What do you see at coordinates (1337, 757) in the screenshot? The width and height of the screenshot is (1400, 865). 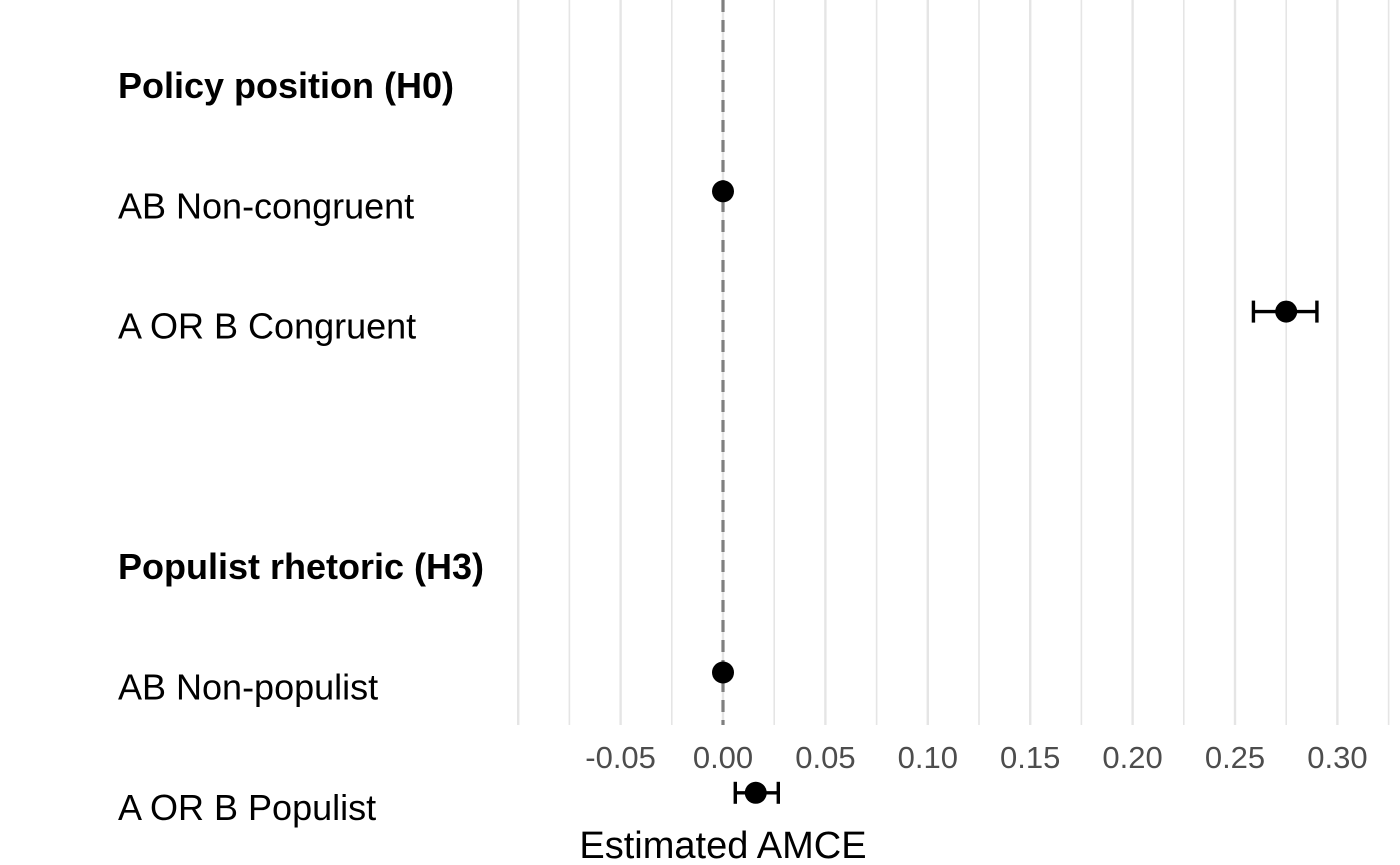 I see `x-tick-label: 0.30` at bounding box center [1337, 757].